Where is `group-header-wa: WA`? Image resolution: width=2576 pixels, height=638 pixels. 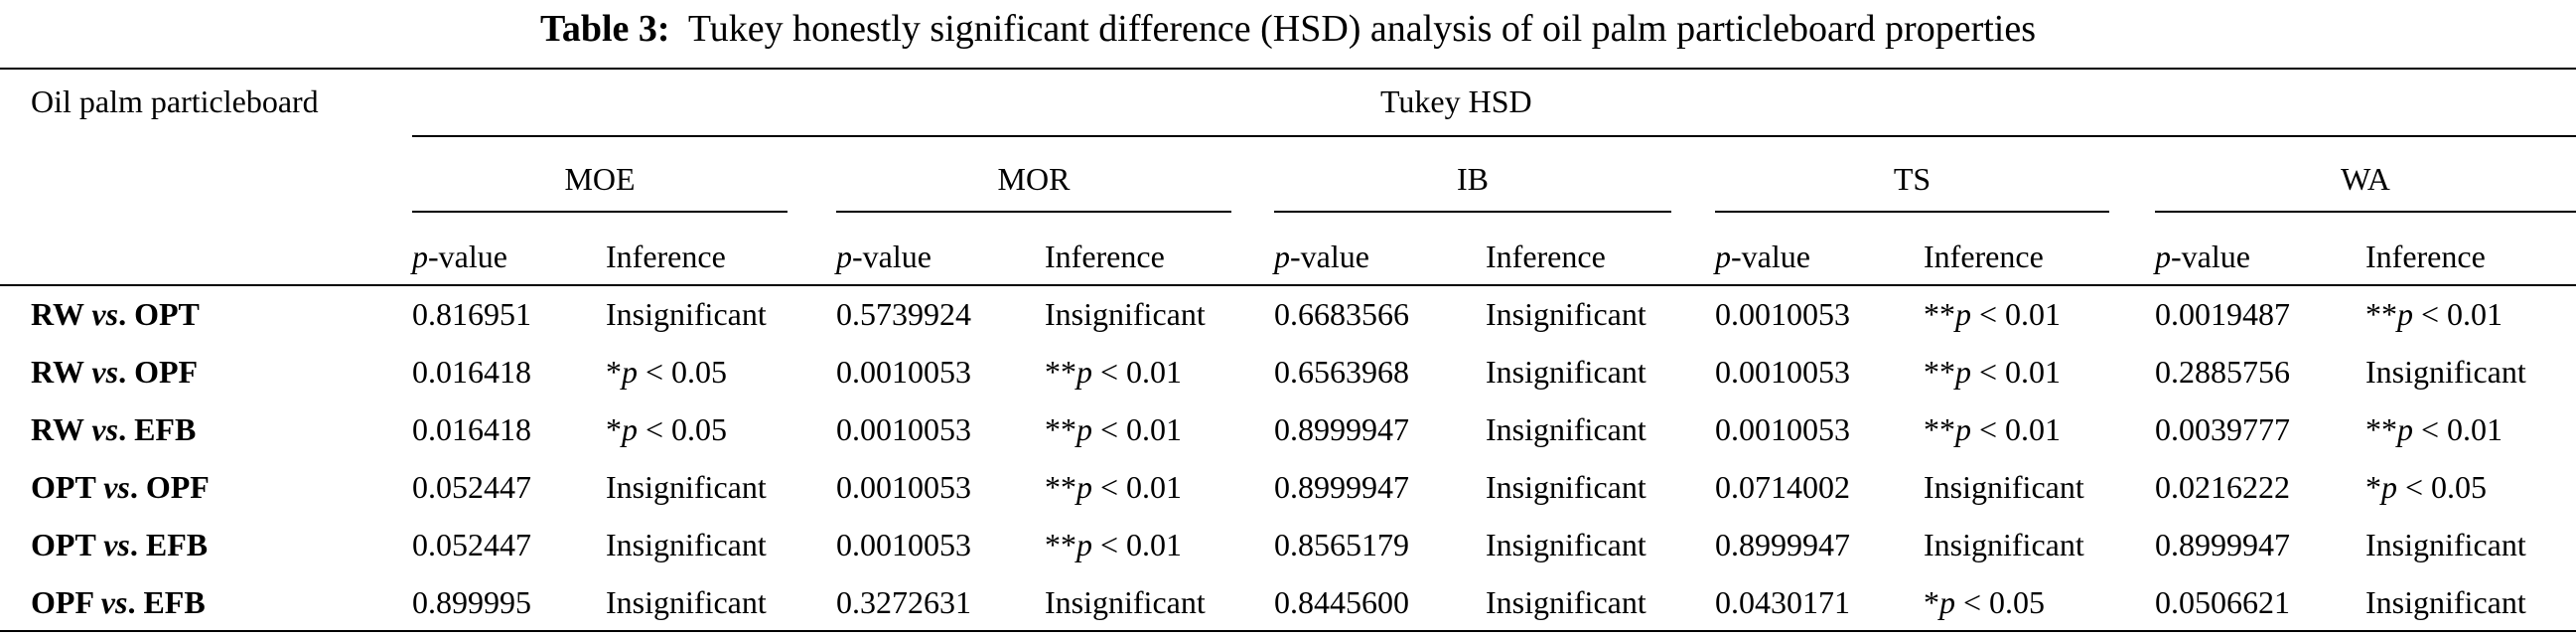
group-header-wa: WA is located at coordinates (2365, 179).